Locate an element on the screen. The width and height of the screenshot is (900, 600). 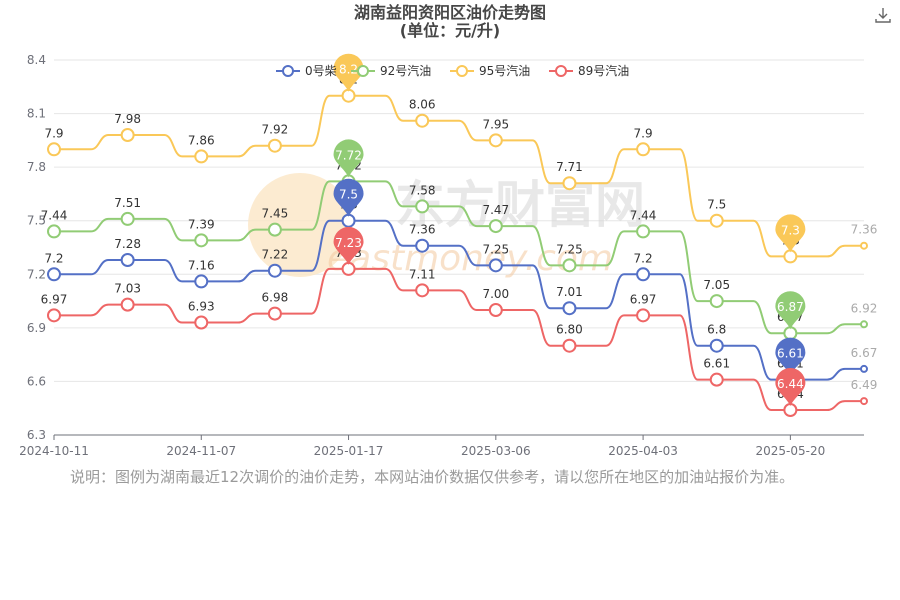
marker-label: 7.23 is located at coordinates (348, 243).